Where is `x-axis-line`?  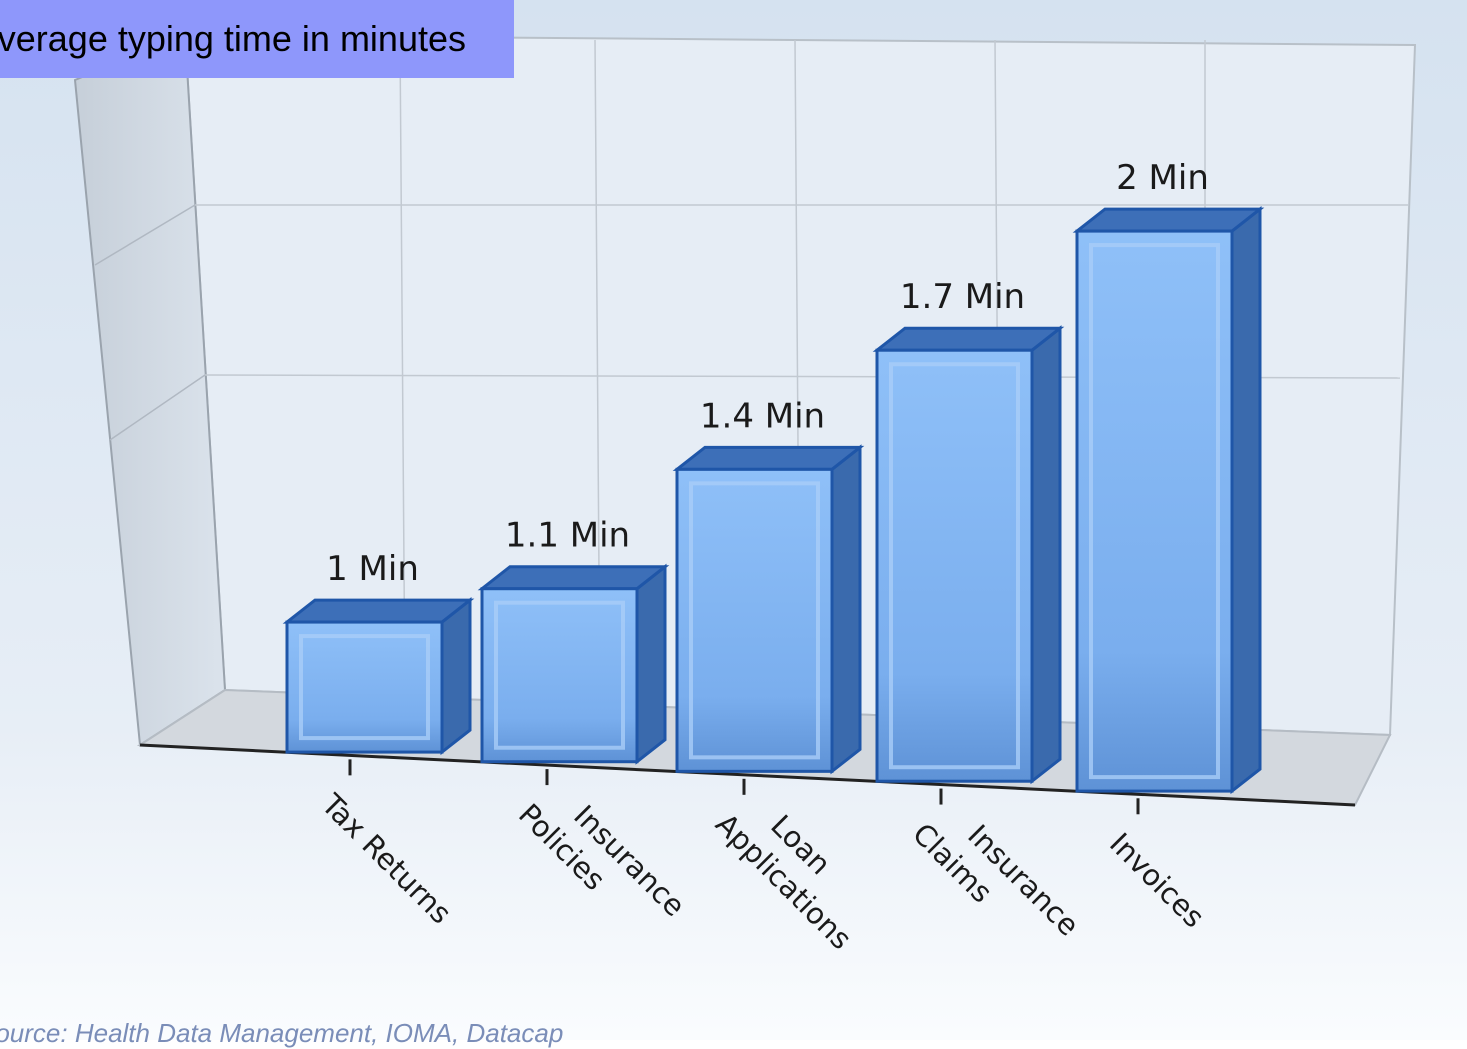
x-axis-line is located at coordinates (747, 775).